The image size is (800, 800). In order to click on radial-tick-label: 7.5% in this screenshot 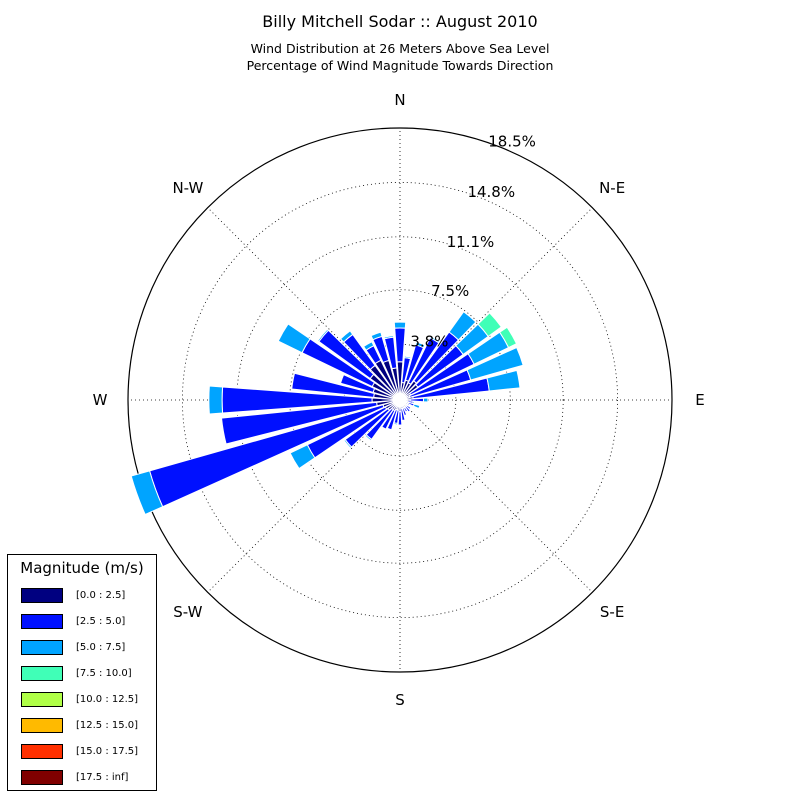, I will do `click(450, 291)`.